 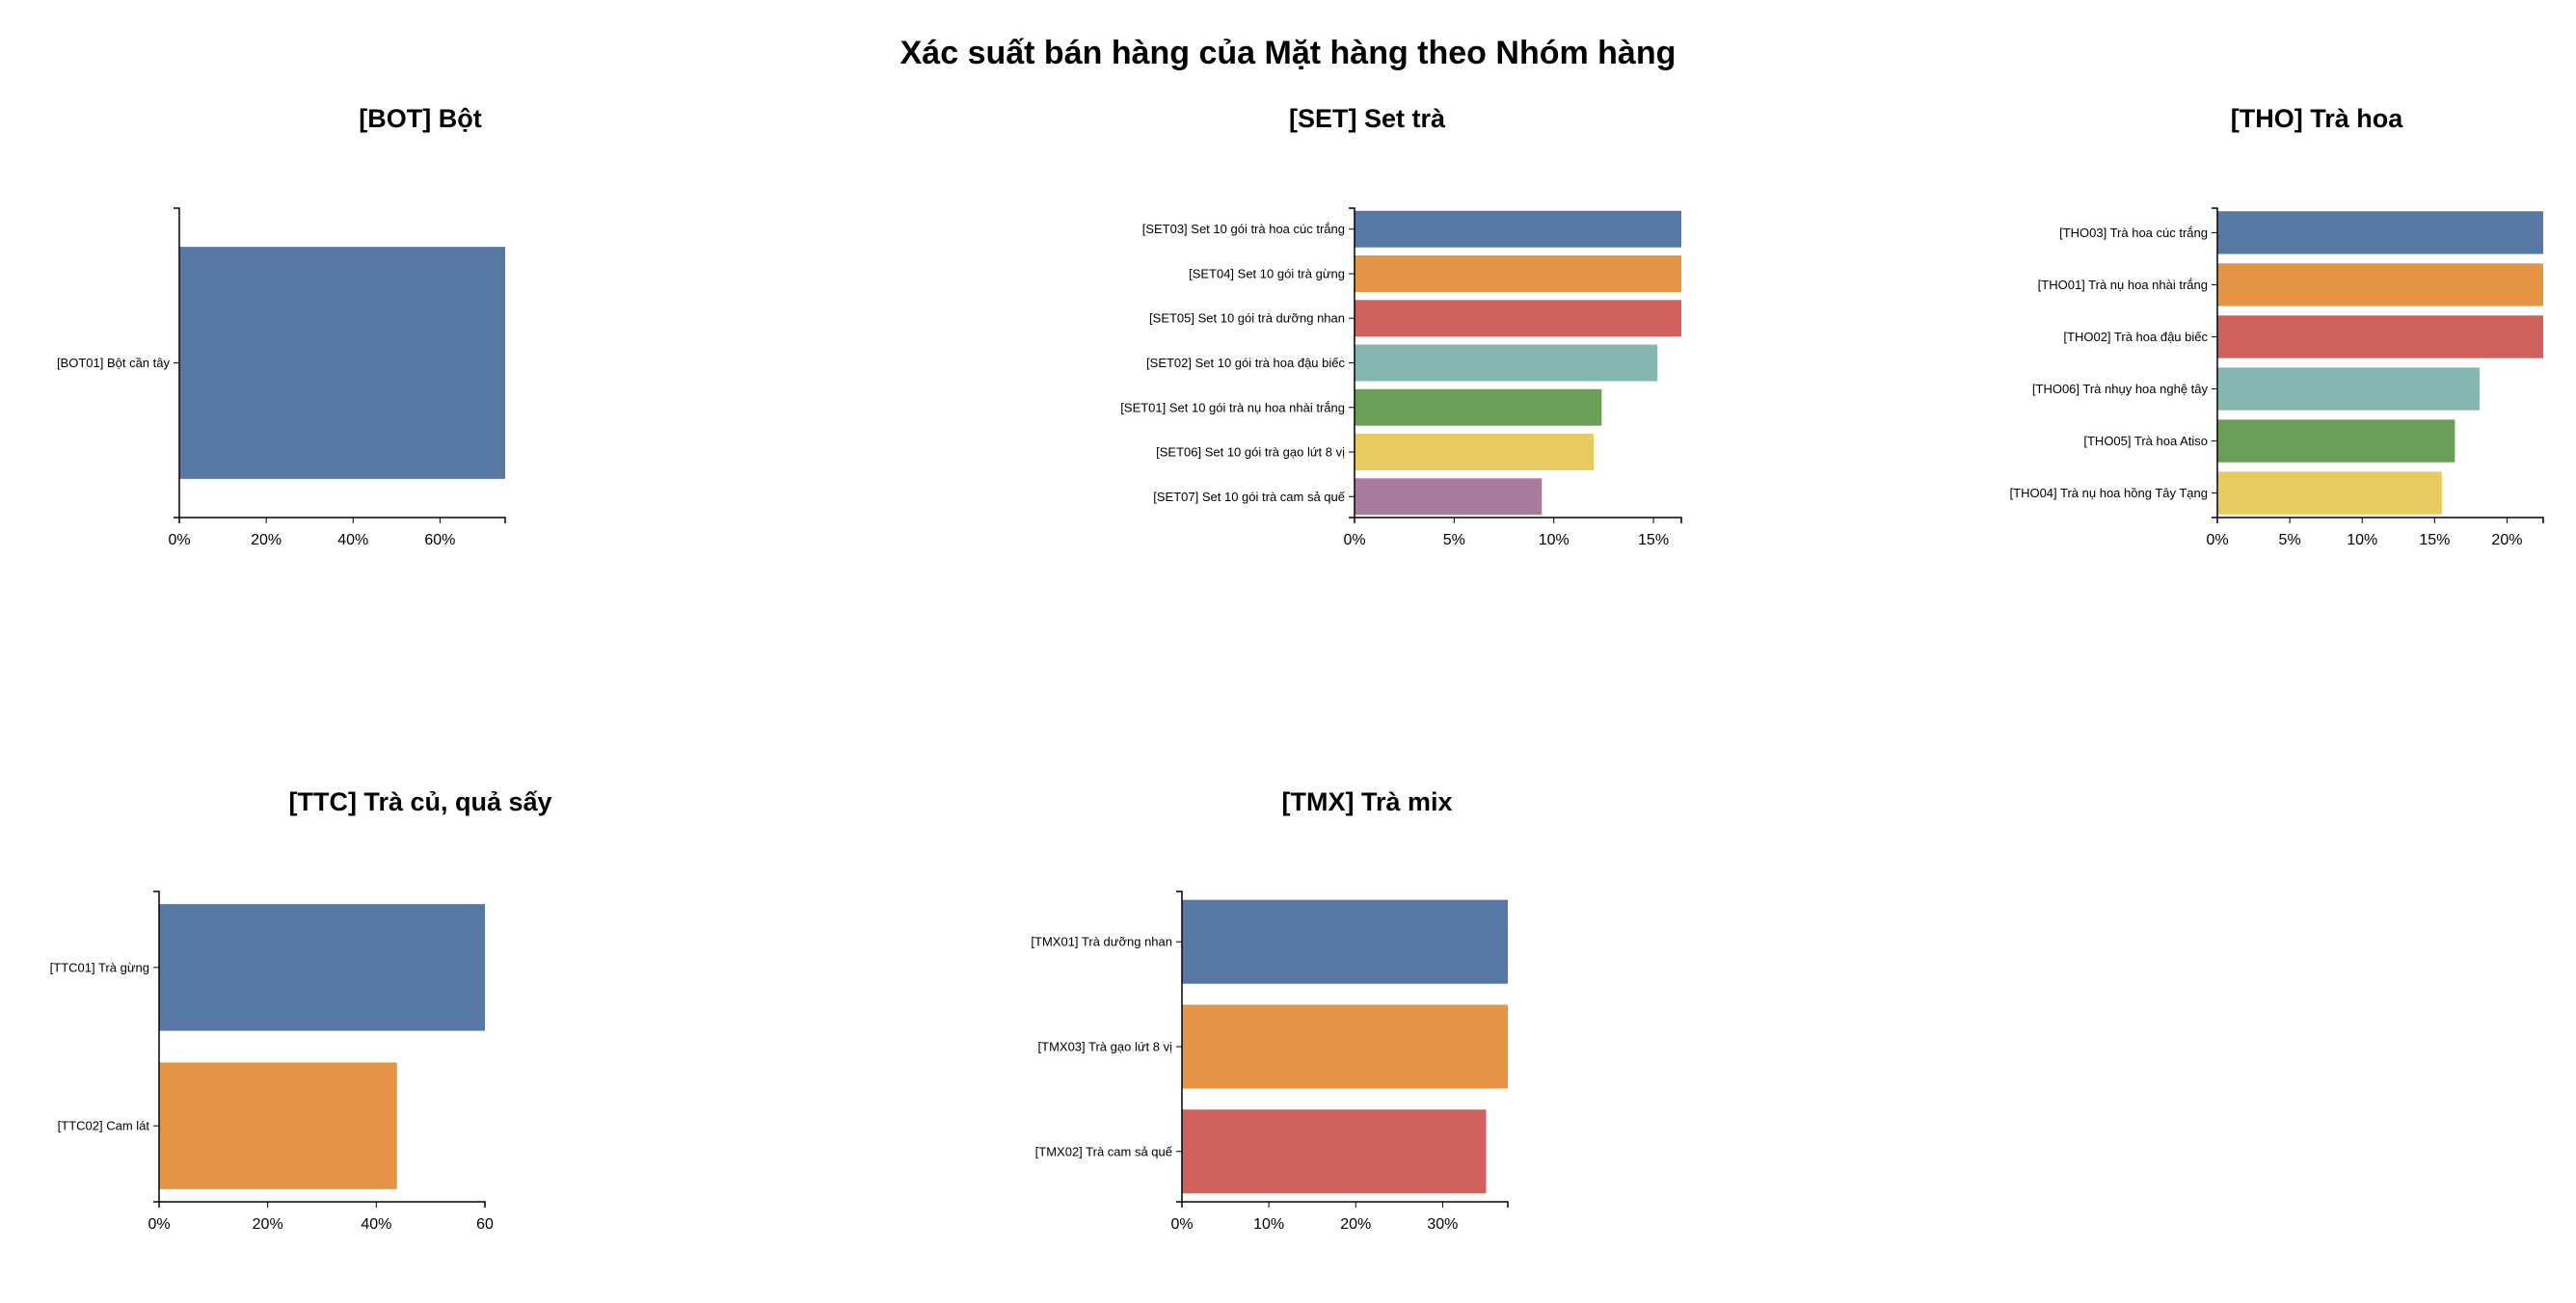 I want to click on chart-3-xtick-label-2: 40%, so click(x=376, y=1224).